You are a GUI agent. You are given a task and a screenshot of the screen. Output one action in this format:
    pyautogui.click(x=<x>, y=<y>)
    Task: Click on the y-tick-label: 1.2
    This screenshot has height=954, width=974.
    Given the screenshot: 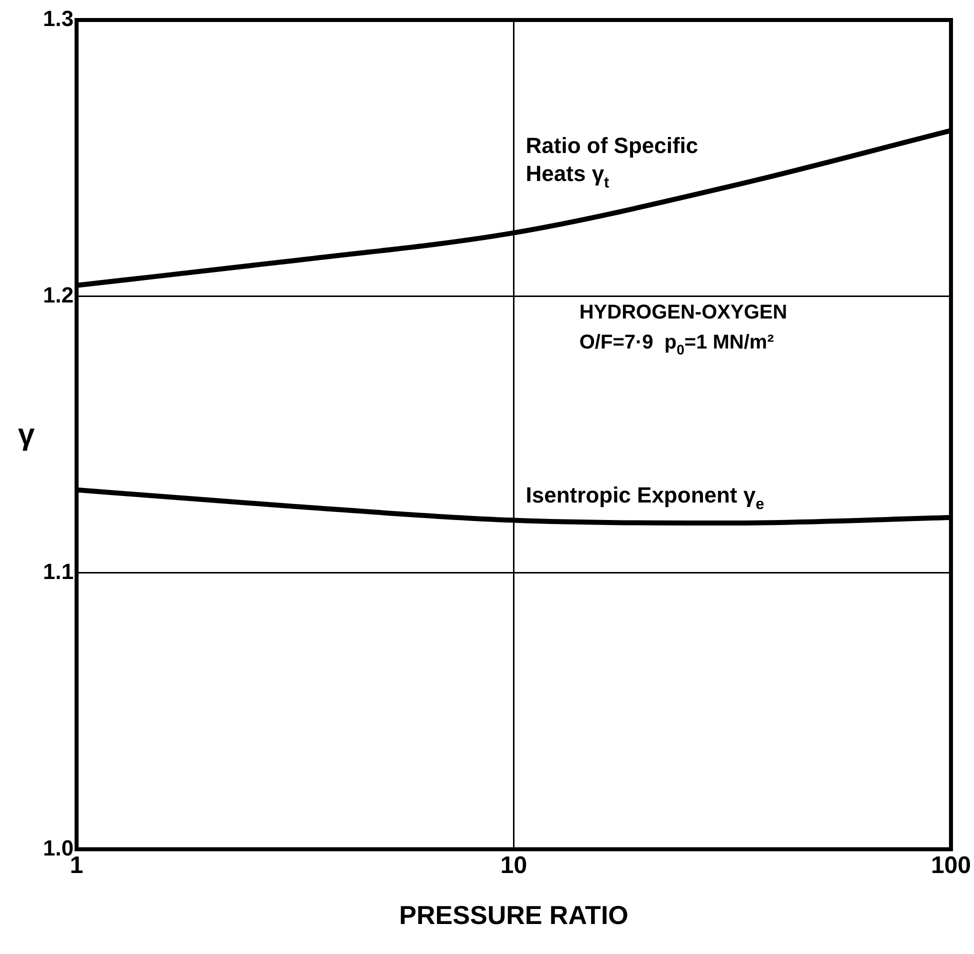 What is the action you would take?
    pyautogui.click(x=58, y=295)
    